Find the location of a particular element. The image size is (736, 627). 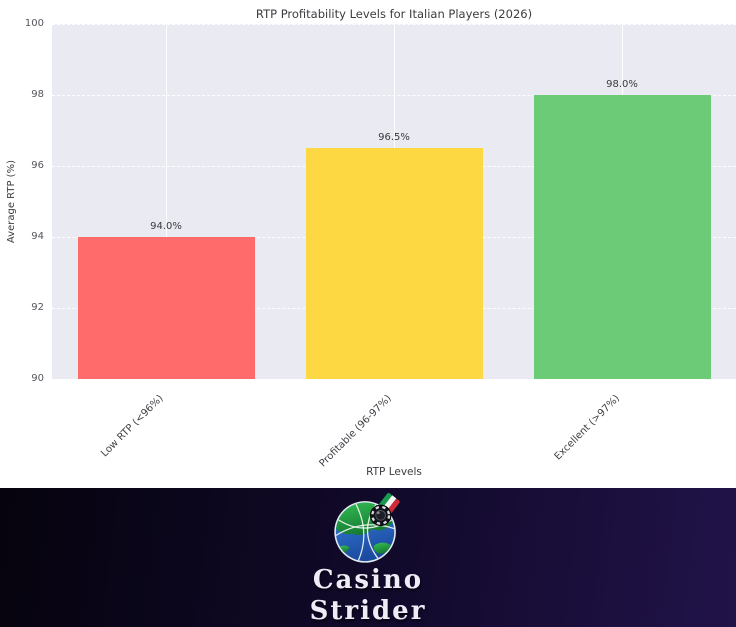

x-tick-label-2: Excellent (>97%) is located at coordinates (587, 428).